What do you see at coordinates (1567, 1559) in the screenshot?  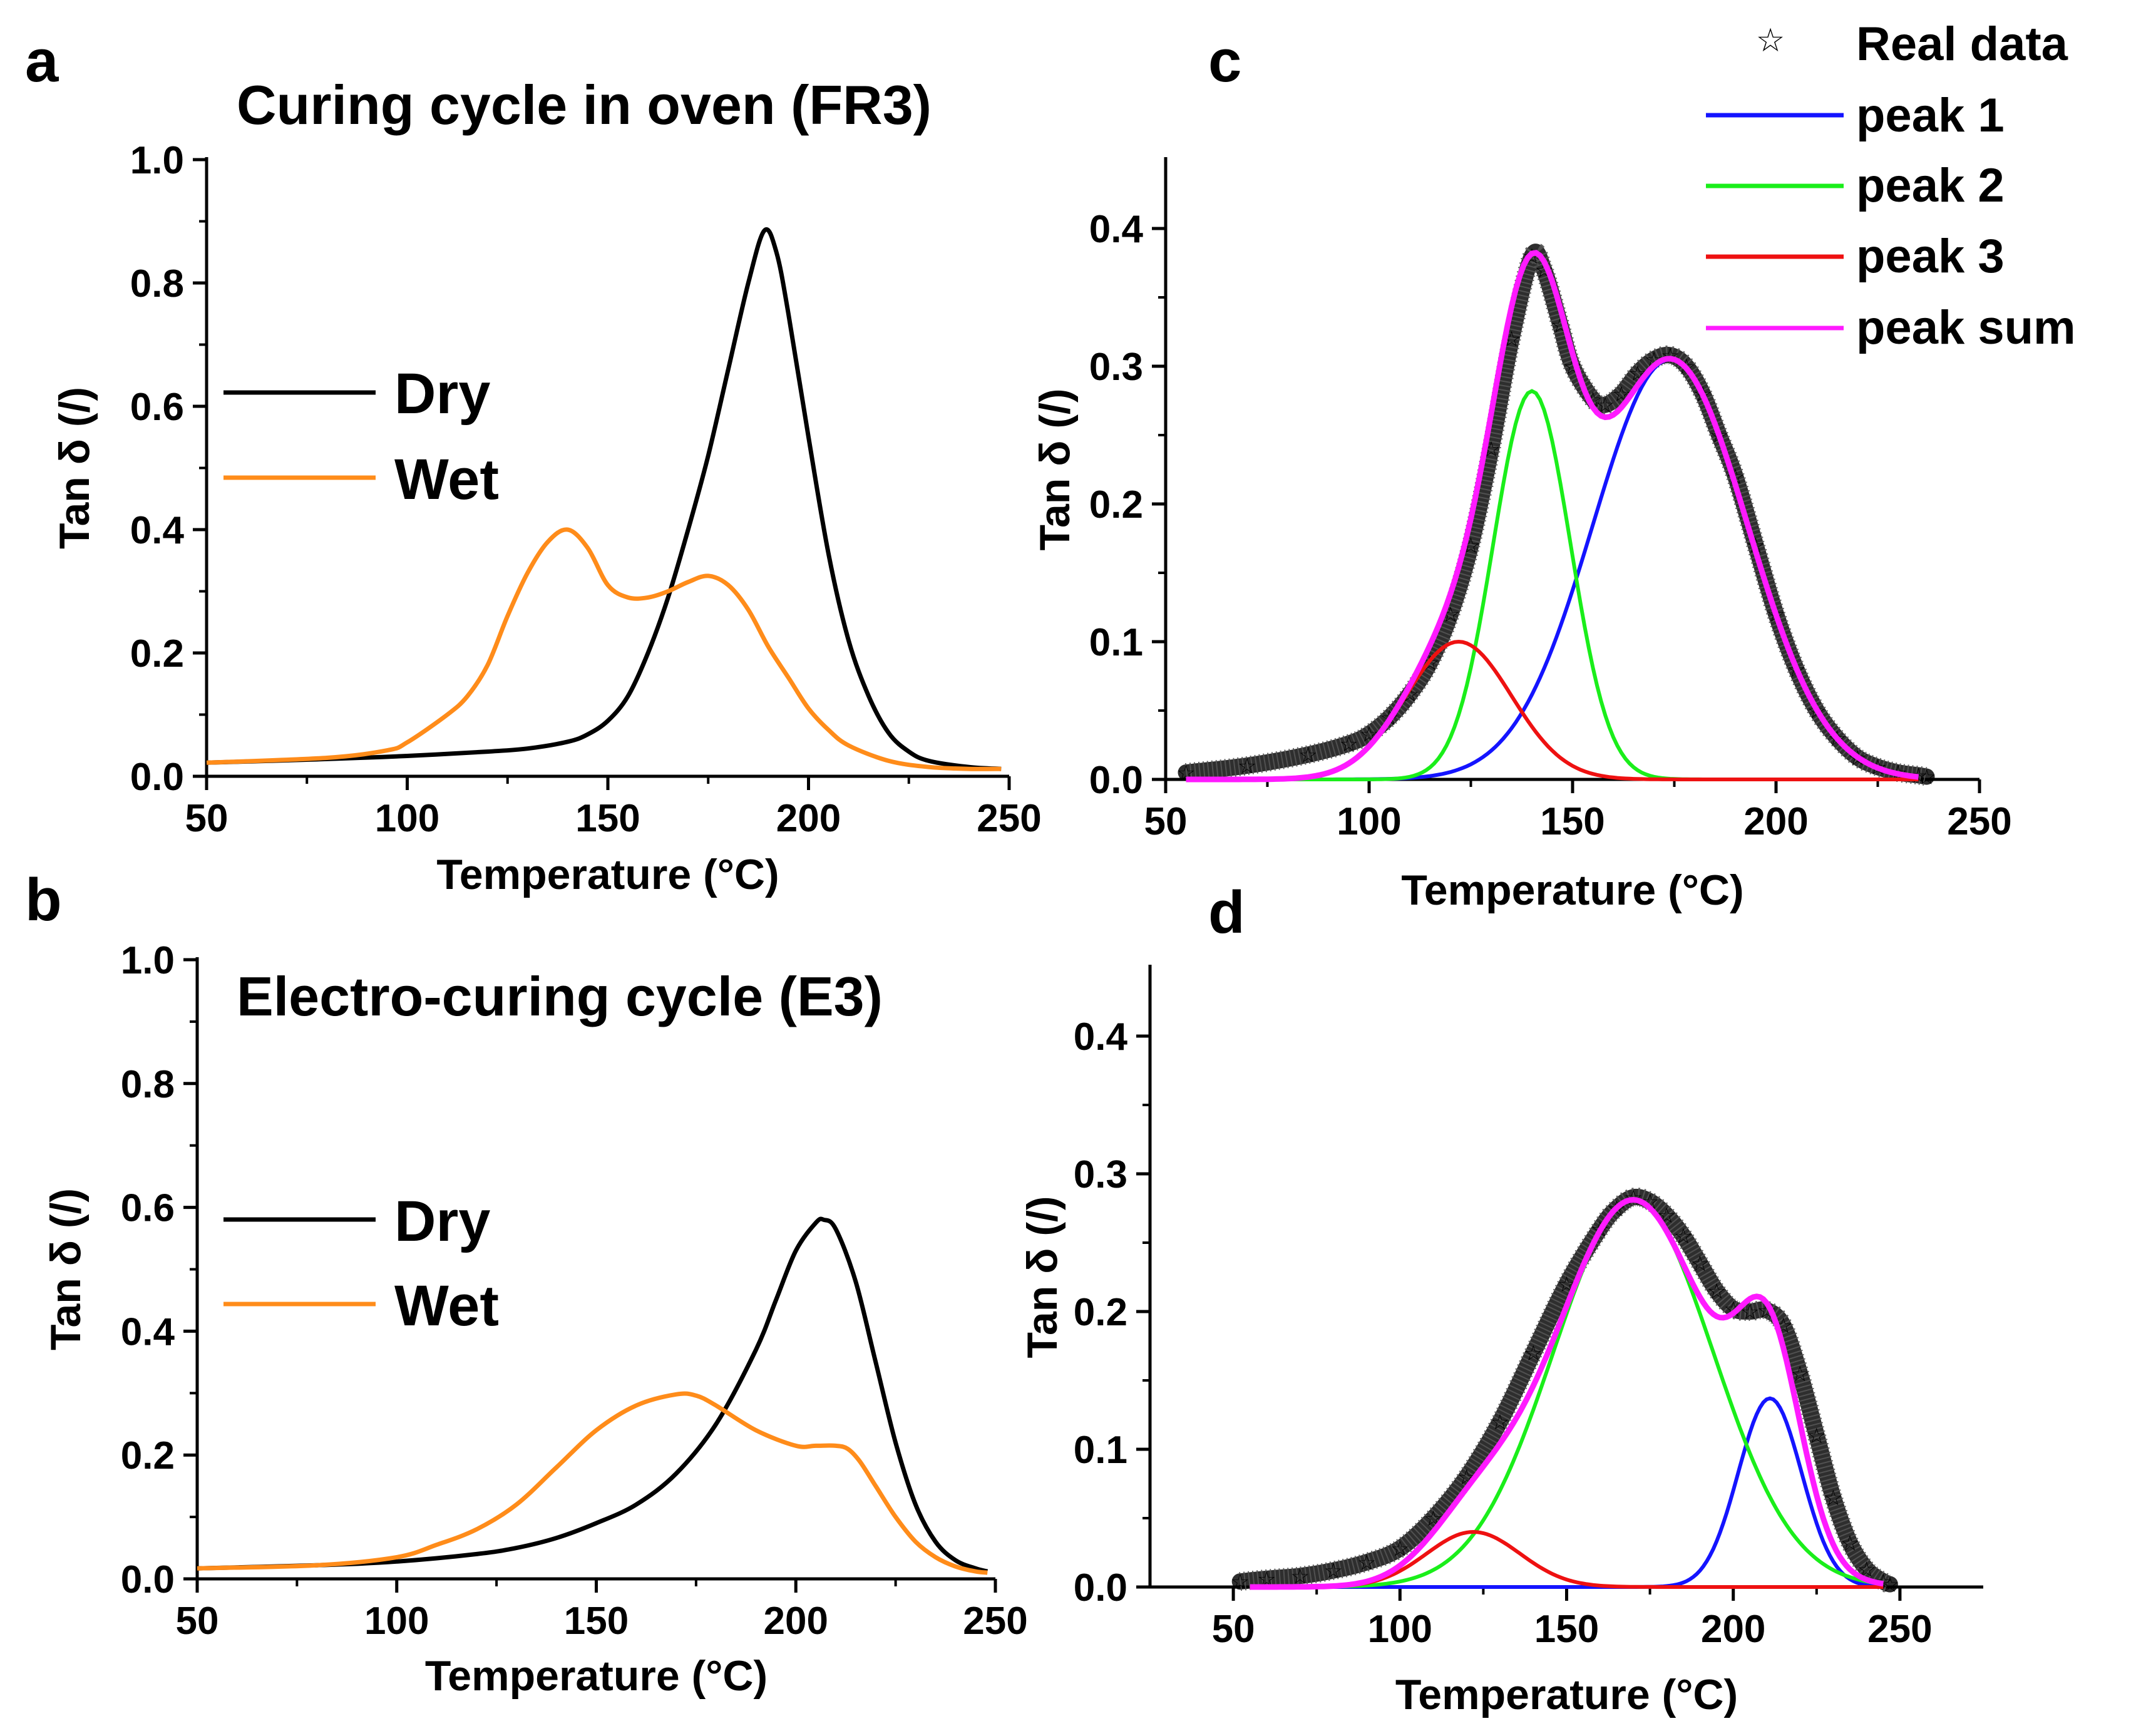 I see `fit-line-d-peak3` at bounding box center [1567, 1559].